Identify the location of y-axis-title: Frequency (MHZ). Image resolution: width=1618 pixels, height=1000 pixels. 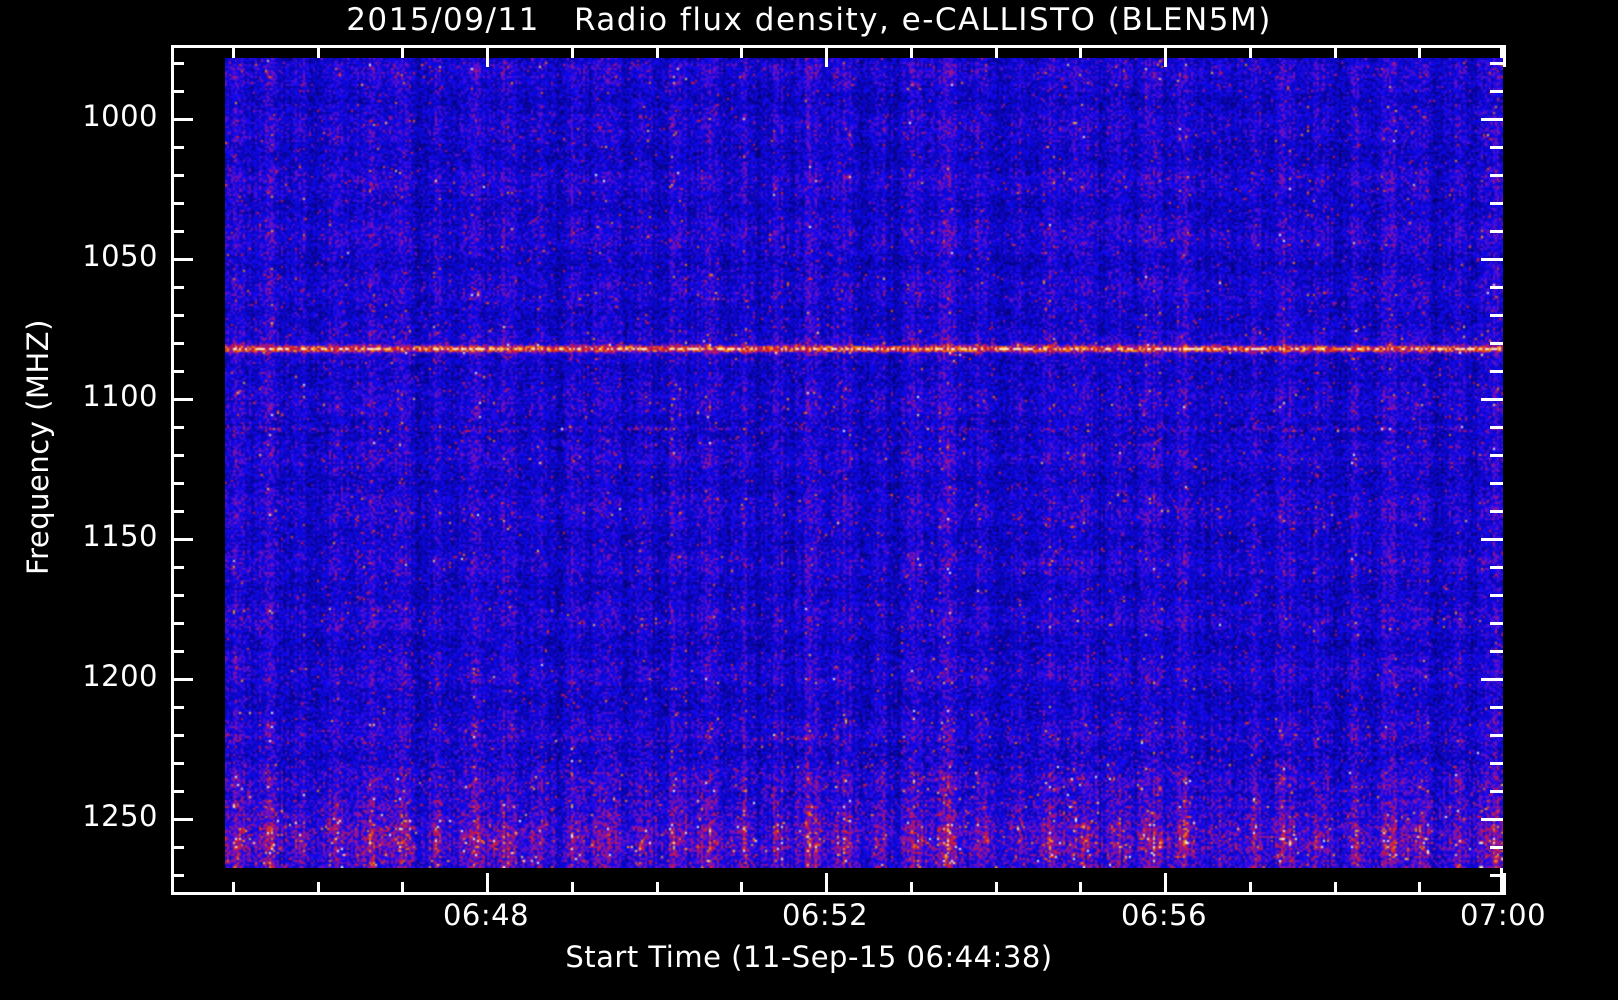
(38, 447).